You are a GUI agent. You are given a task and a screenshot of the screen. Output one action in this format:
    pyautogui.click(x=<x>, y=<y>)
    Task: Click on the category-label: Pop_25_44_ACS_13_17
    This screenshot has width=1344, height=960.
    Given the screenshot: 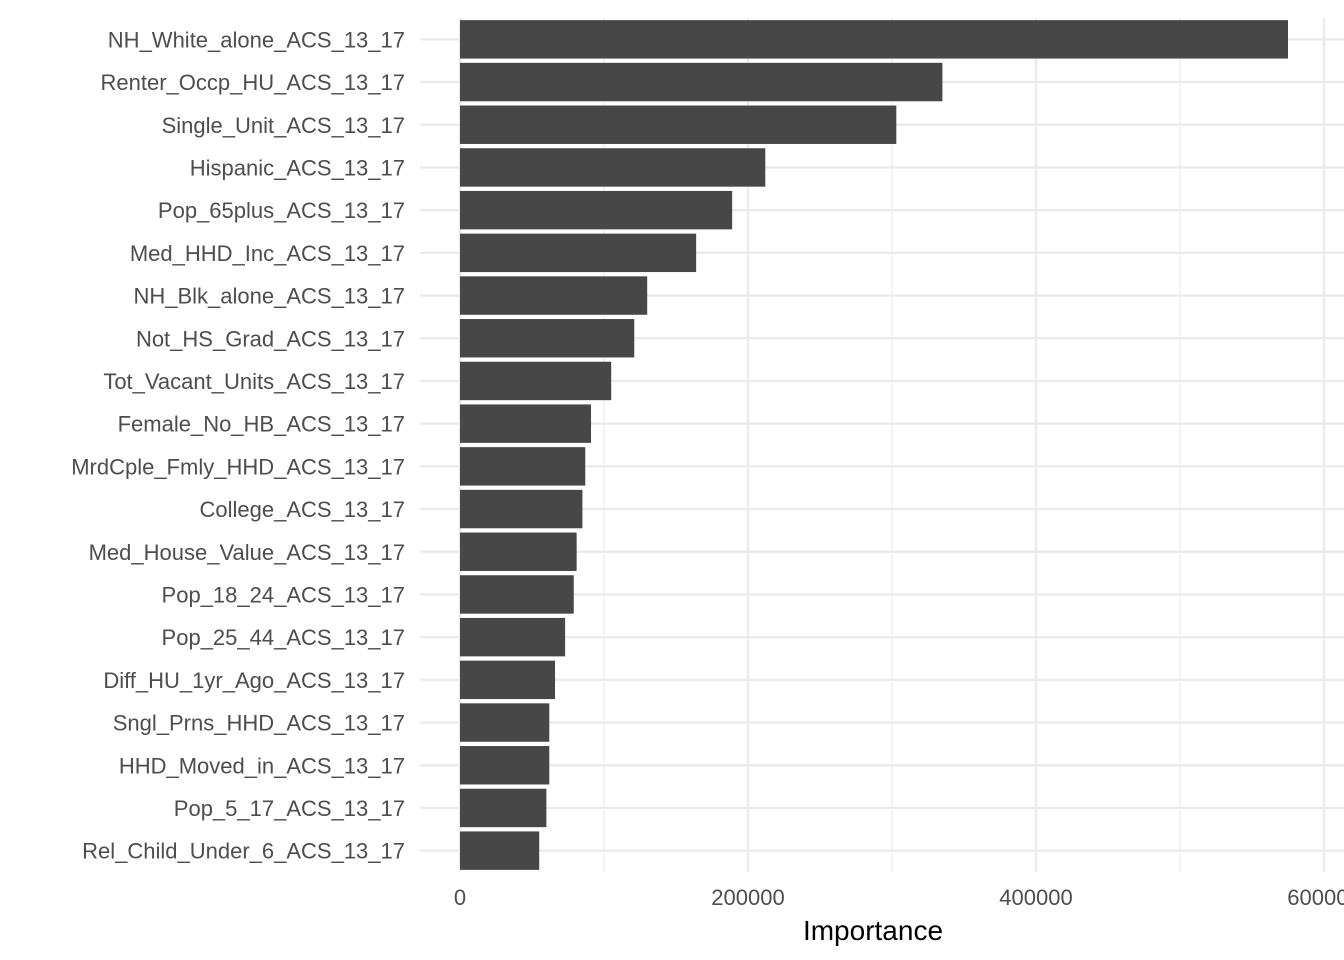 What is the action you would take?
    pyautogui.click(x=283, y=637)
    